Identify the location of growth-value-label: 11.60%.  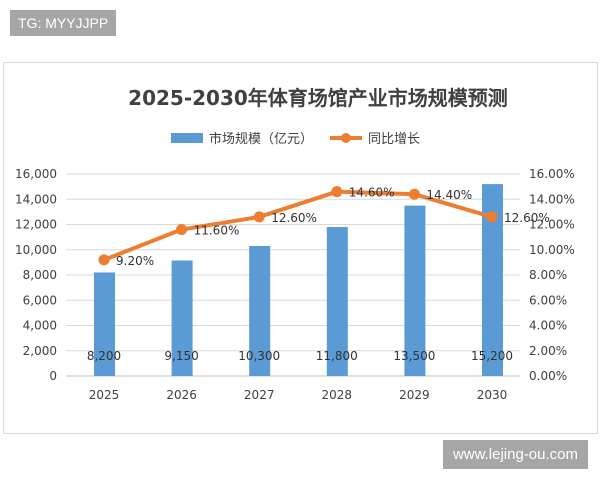
(217, 231).